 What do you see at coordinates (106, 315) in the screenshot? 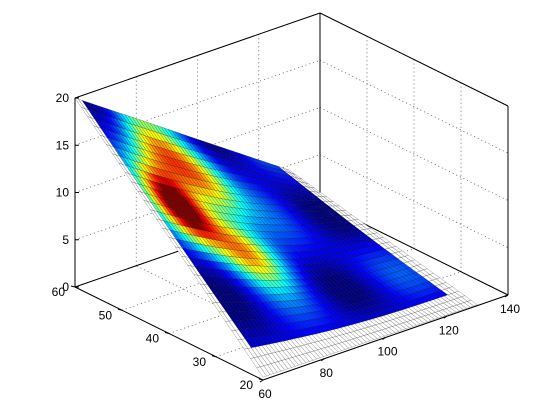
I see `y-tick-label: 50` at bounding box center [106, 315].